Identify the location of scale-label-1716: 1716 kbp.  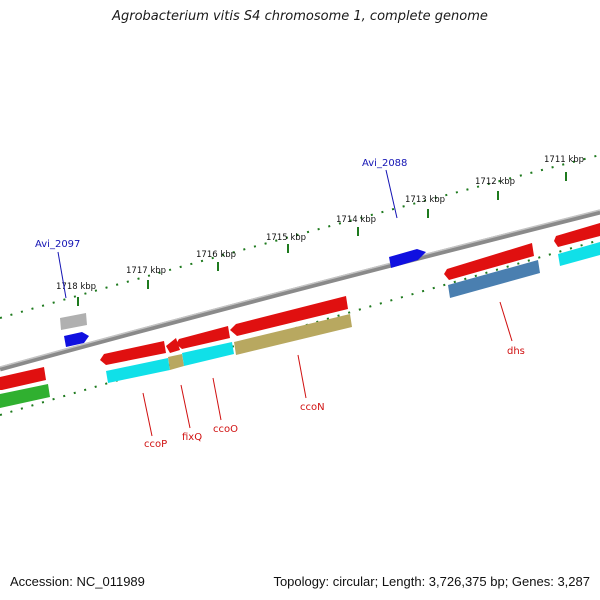
(216, 255).